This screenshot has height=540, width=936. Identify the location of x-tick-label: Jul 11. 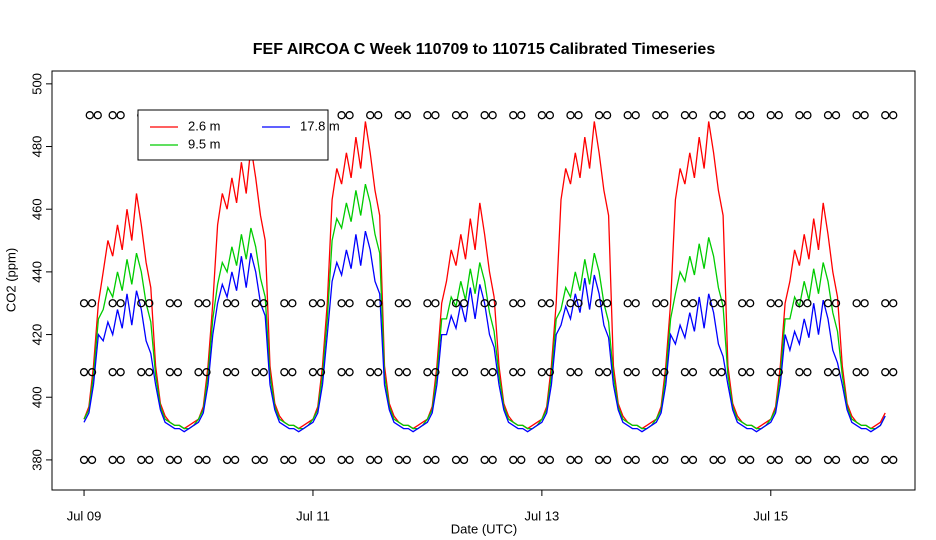
(313, 515).